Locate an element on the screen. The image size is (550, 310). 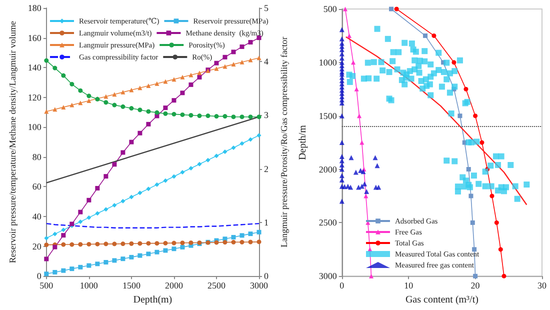
x-tick-label: 500 is located at coordinates (47, 285).